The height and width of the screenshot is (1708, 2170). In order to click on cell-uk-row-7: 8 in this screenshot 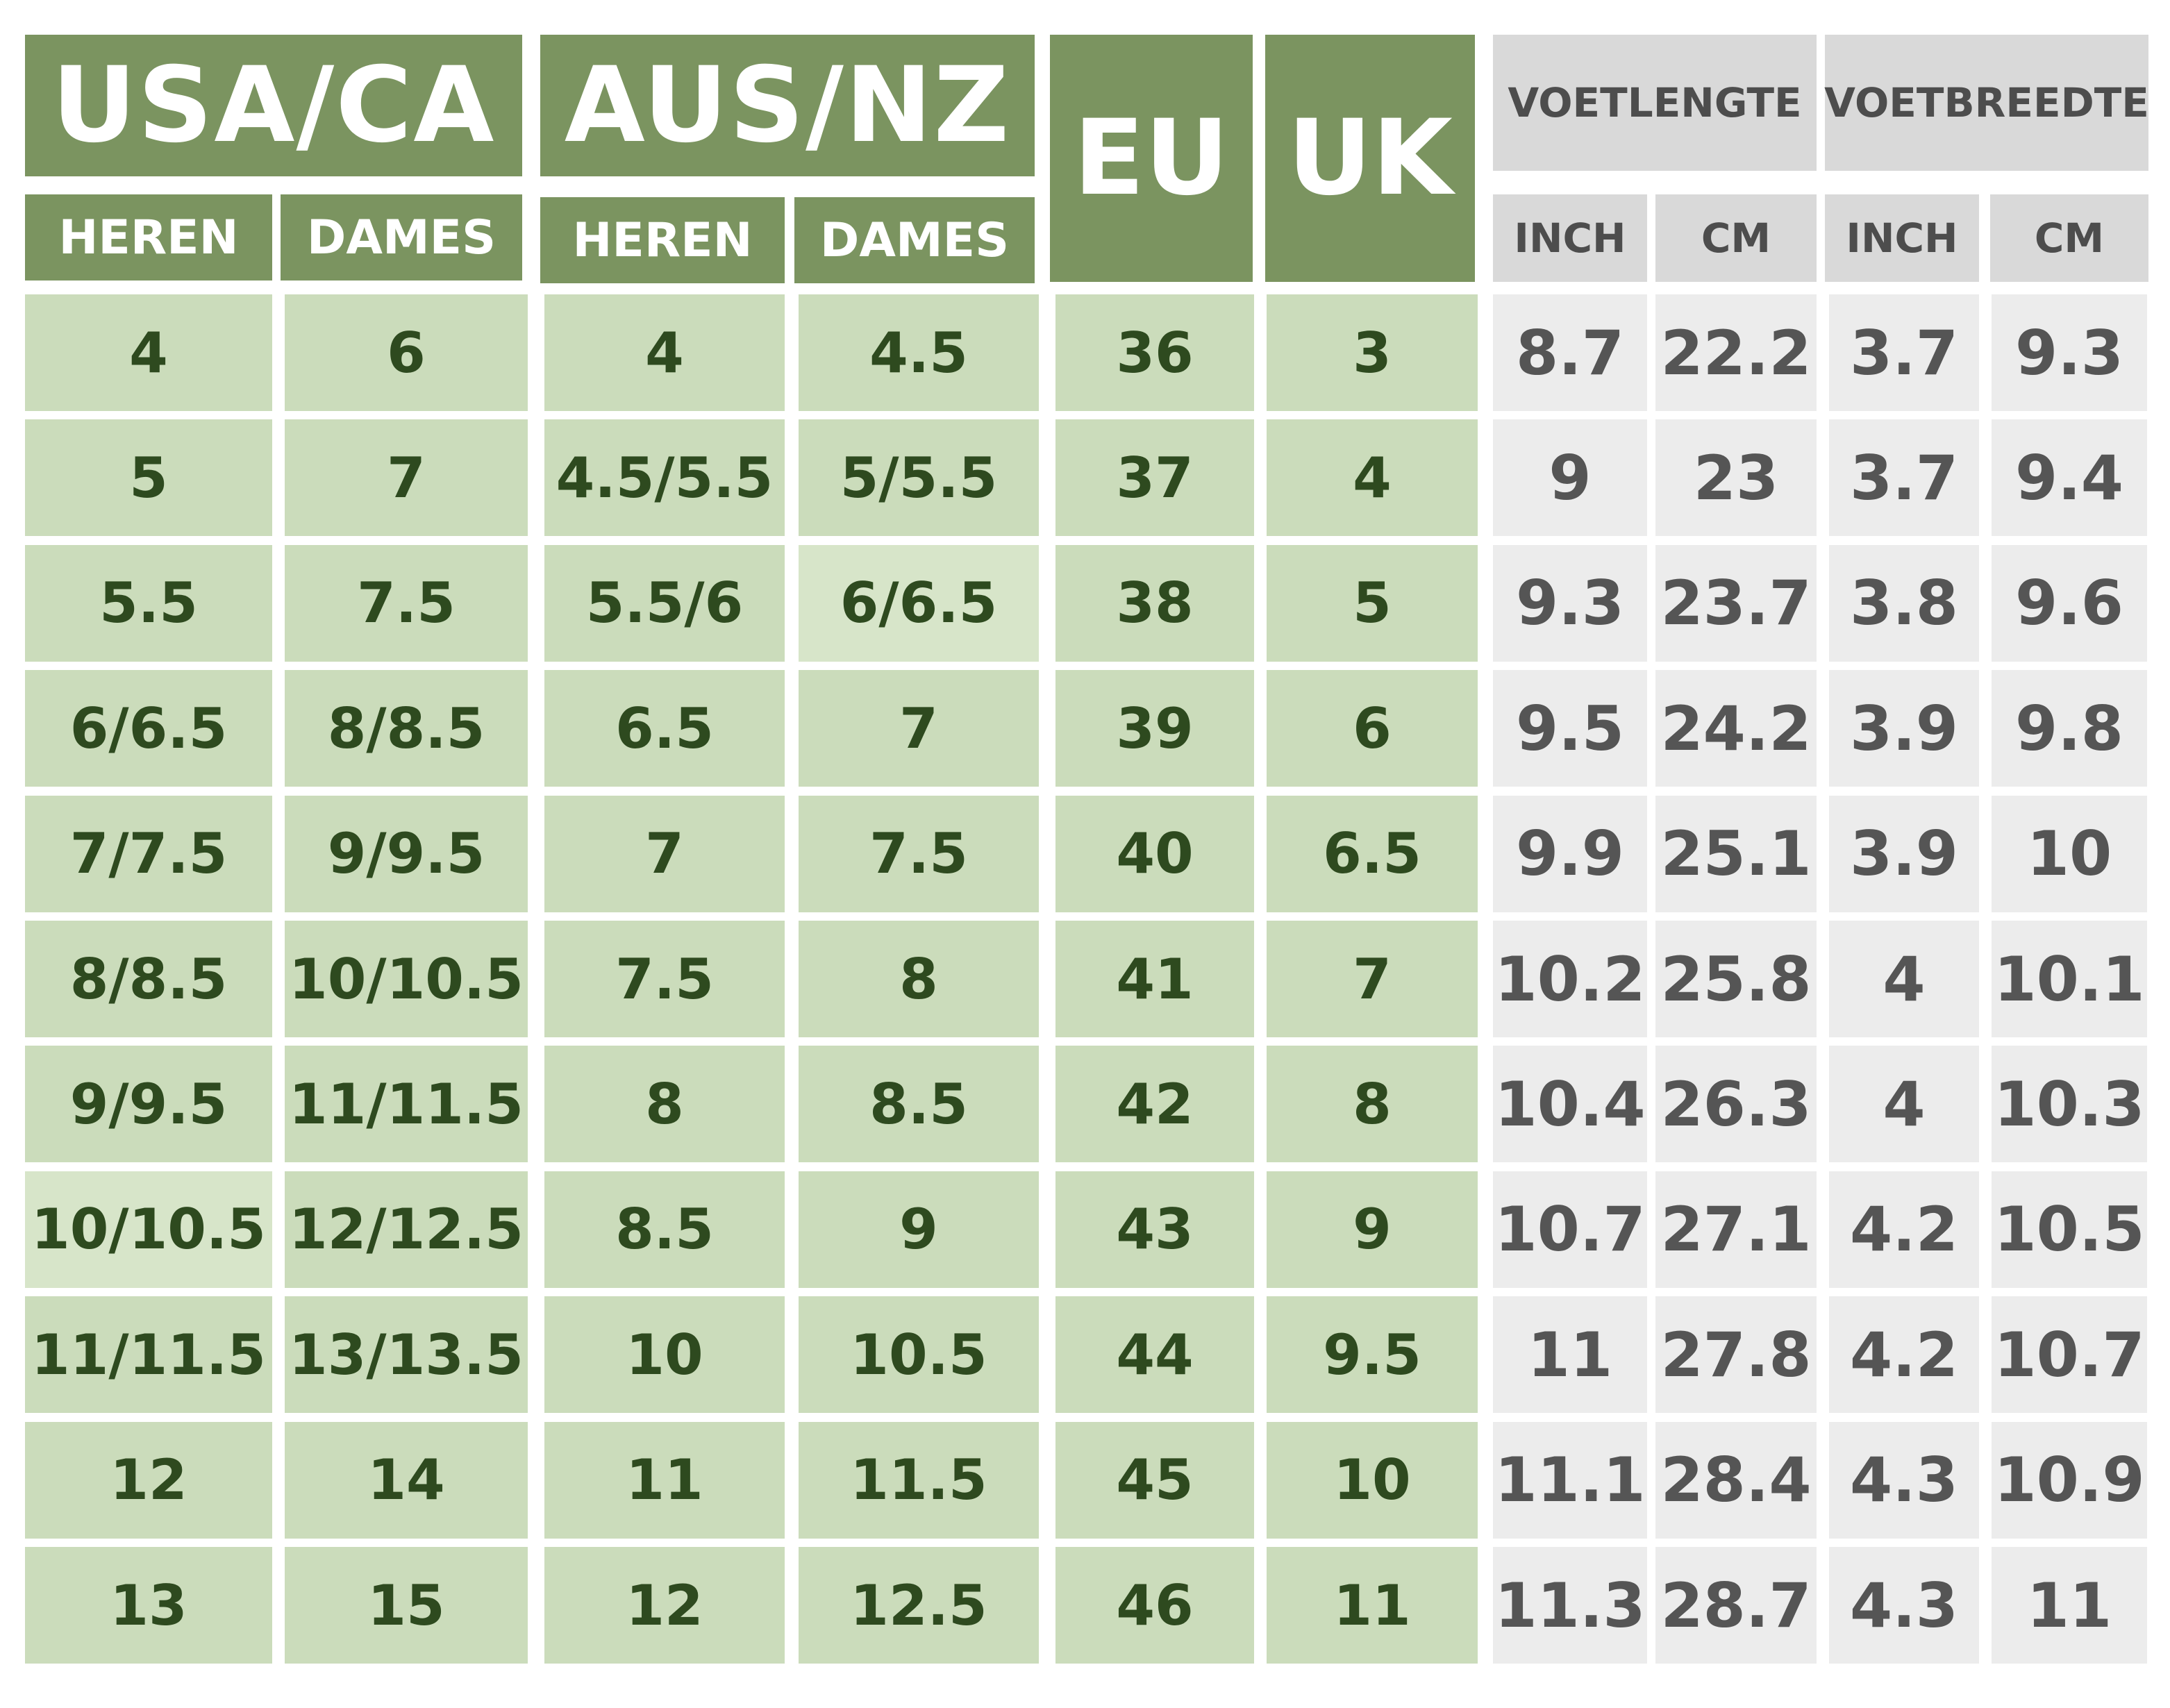, I will do `click(1372, 1104)`.